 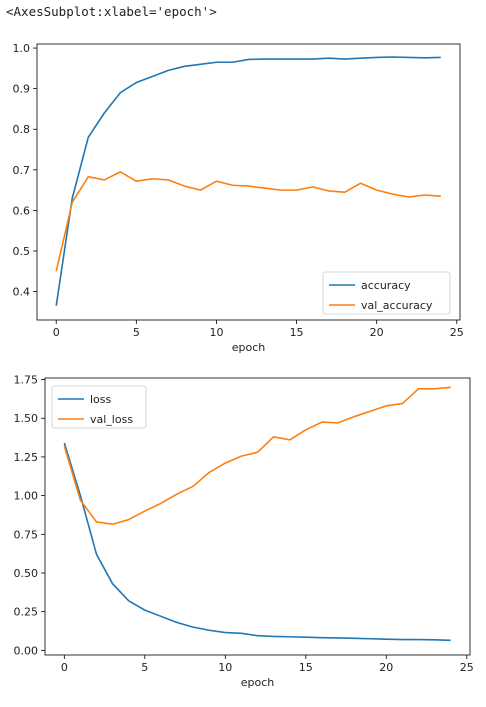 I want to click on y-tick-label: 1.25, so click(x=26, y=457).